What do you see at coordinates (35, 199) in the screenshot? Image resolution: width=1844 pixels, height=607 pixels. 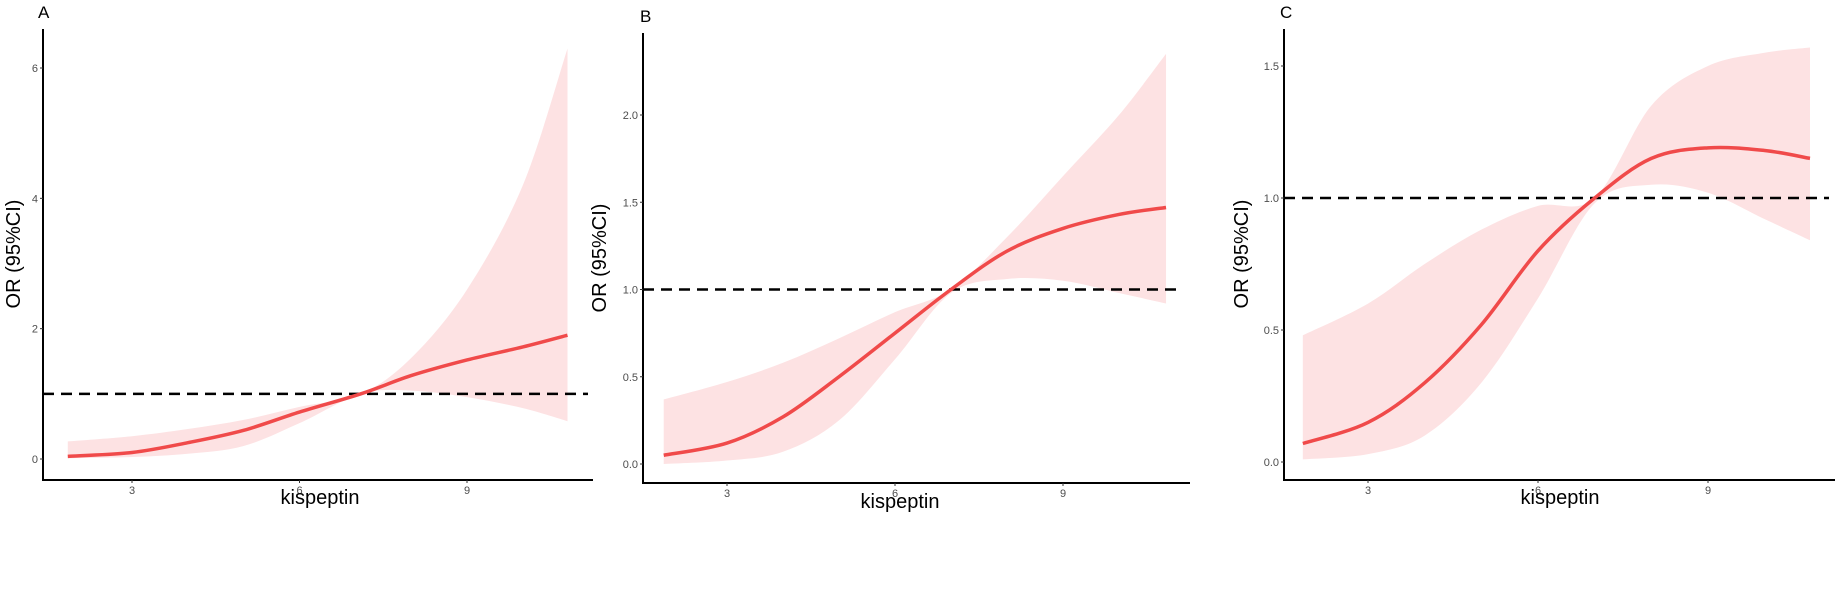 I see `y-tick-label: 4` at bounding box center [35, 199].